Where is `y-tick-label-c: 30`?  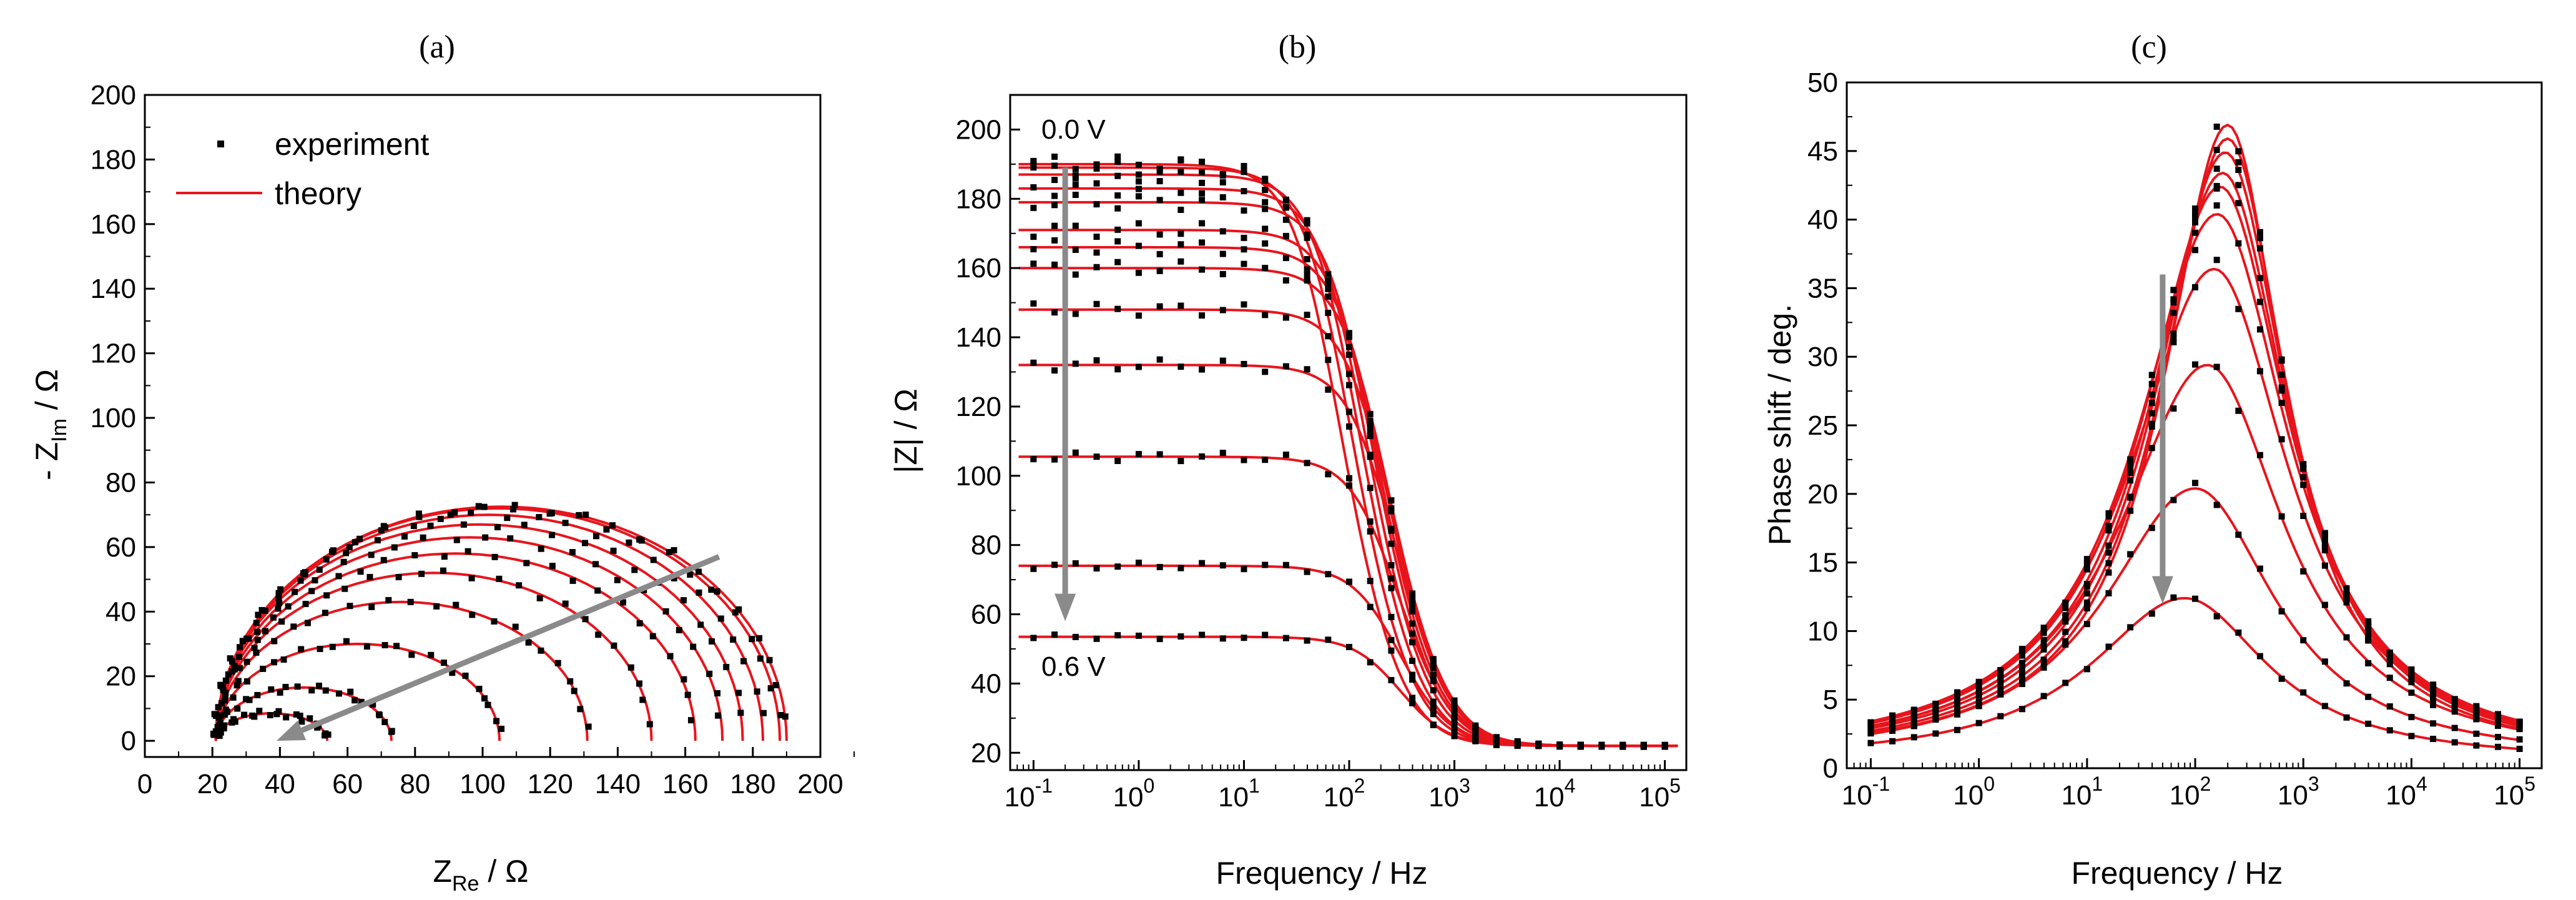 y-tick-label-c: 30 is located at coordinates (1822, 357).